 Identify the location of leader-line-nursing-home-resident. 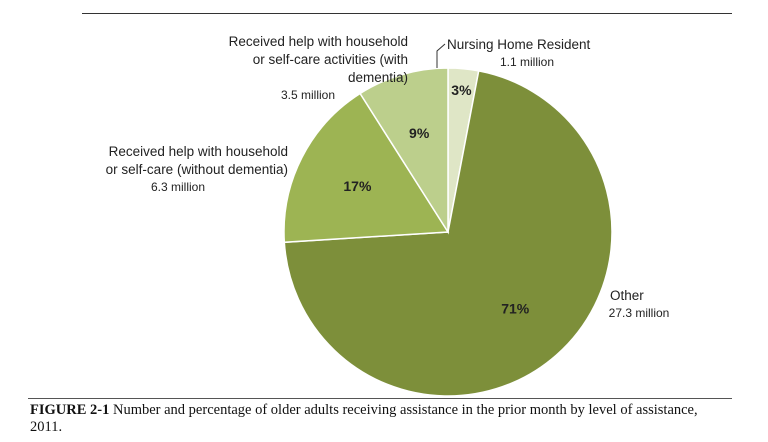
(441, 55).